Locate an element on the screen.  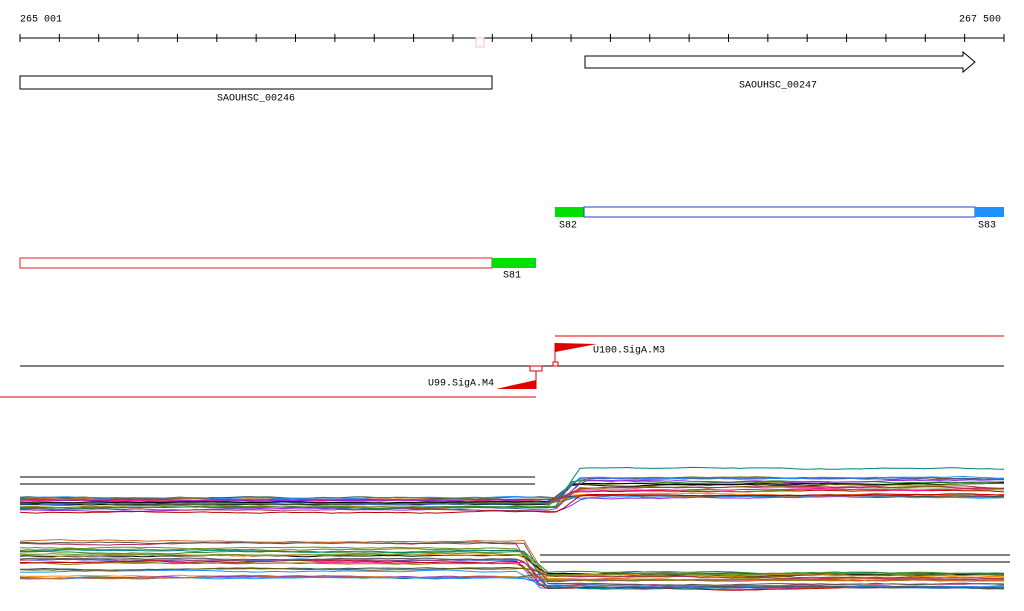
gene-arrow is located at coordinates (780, 62).